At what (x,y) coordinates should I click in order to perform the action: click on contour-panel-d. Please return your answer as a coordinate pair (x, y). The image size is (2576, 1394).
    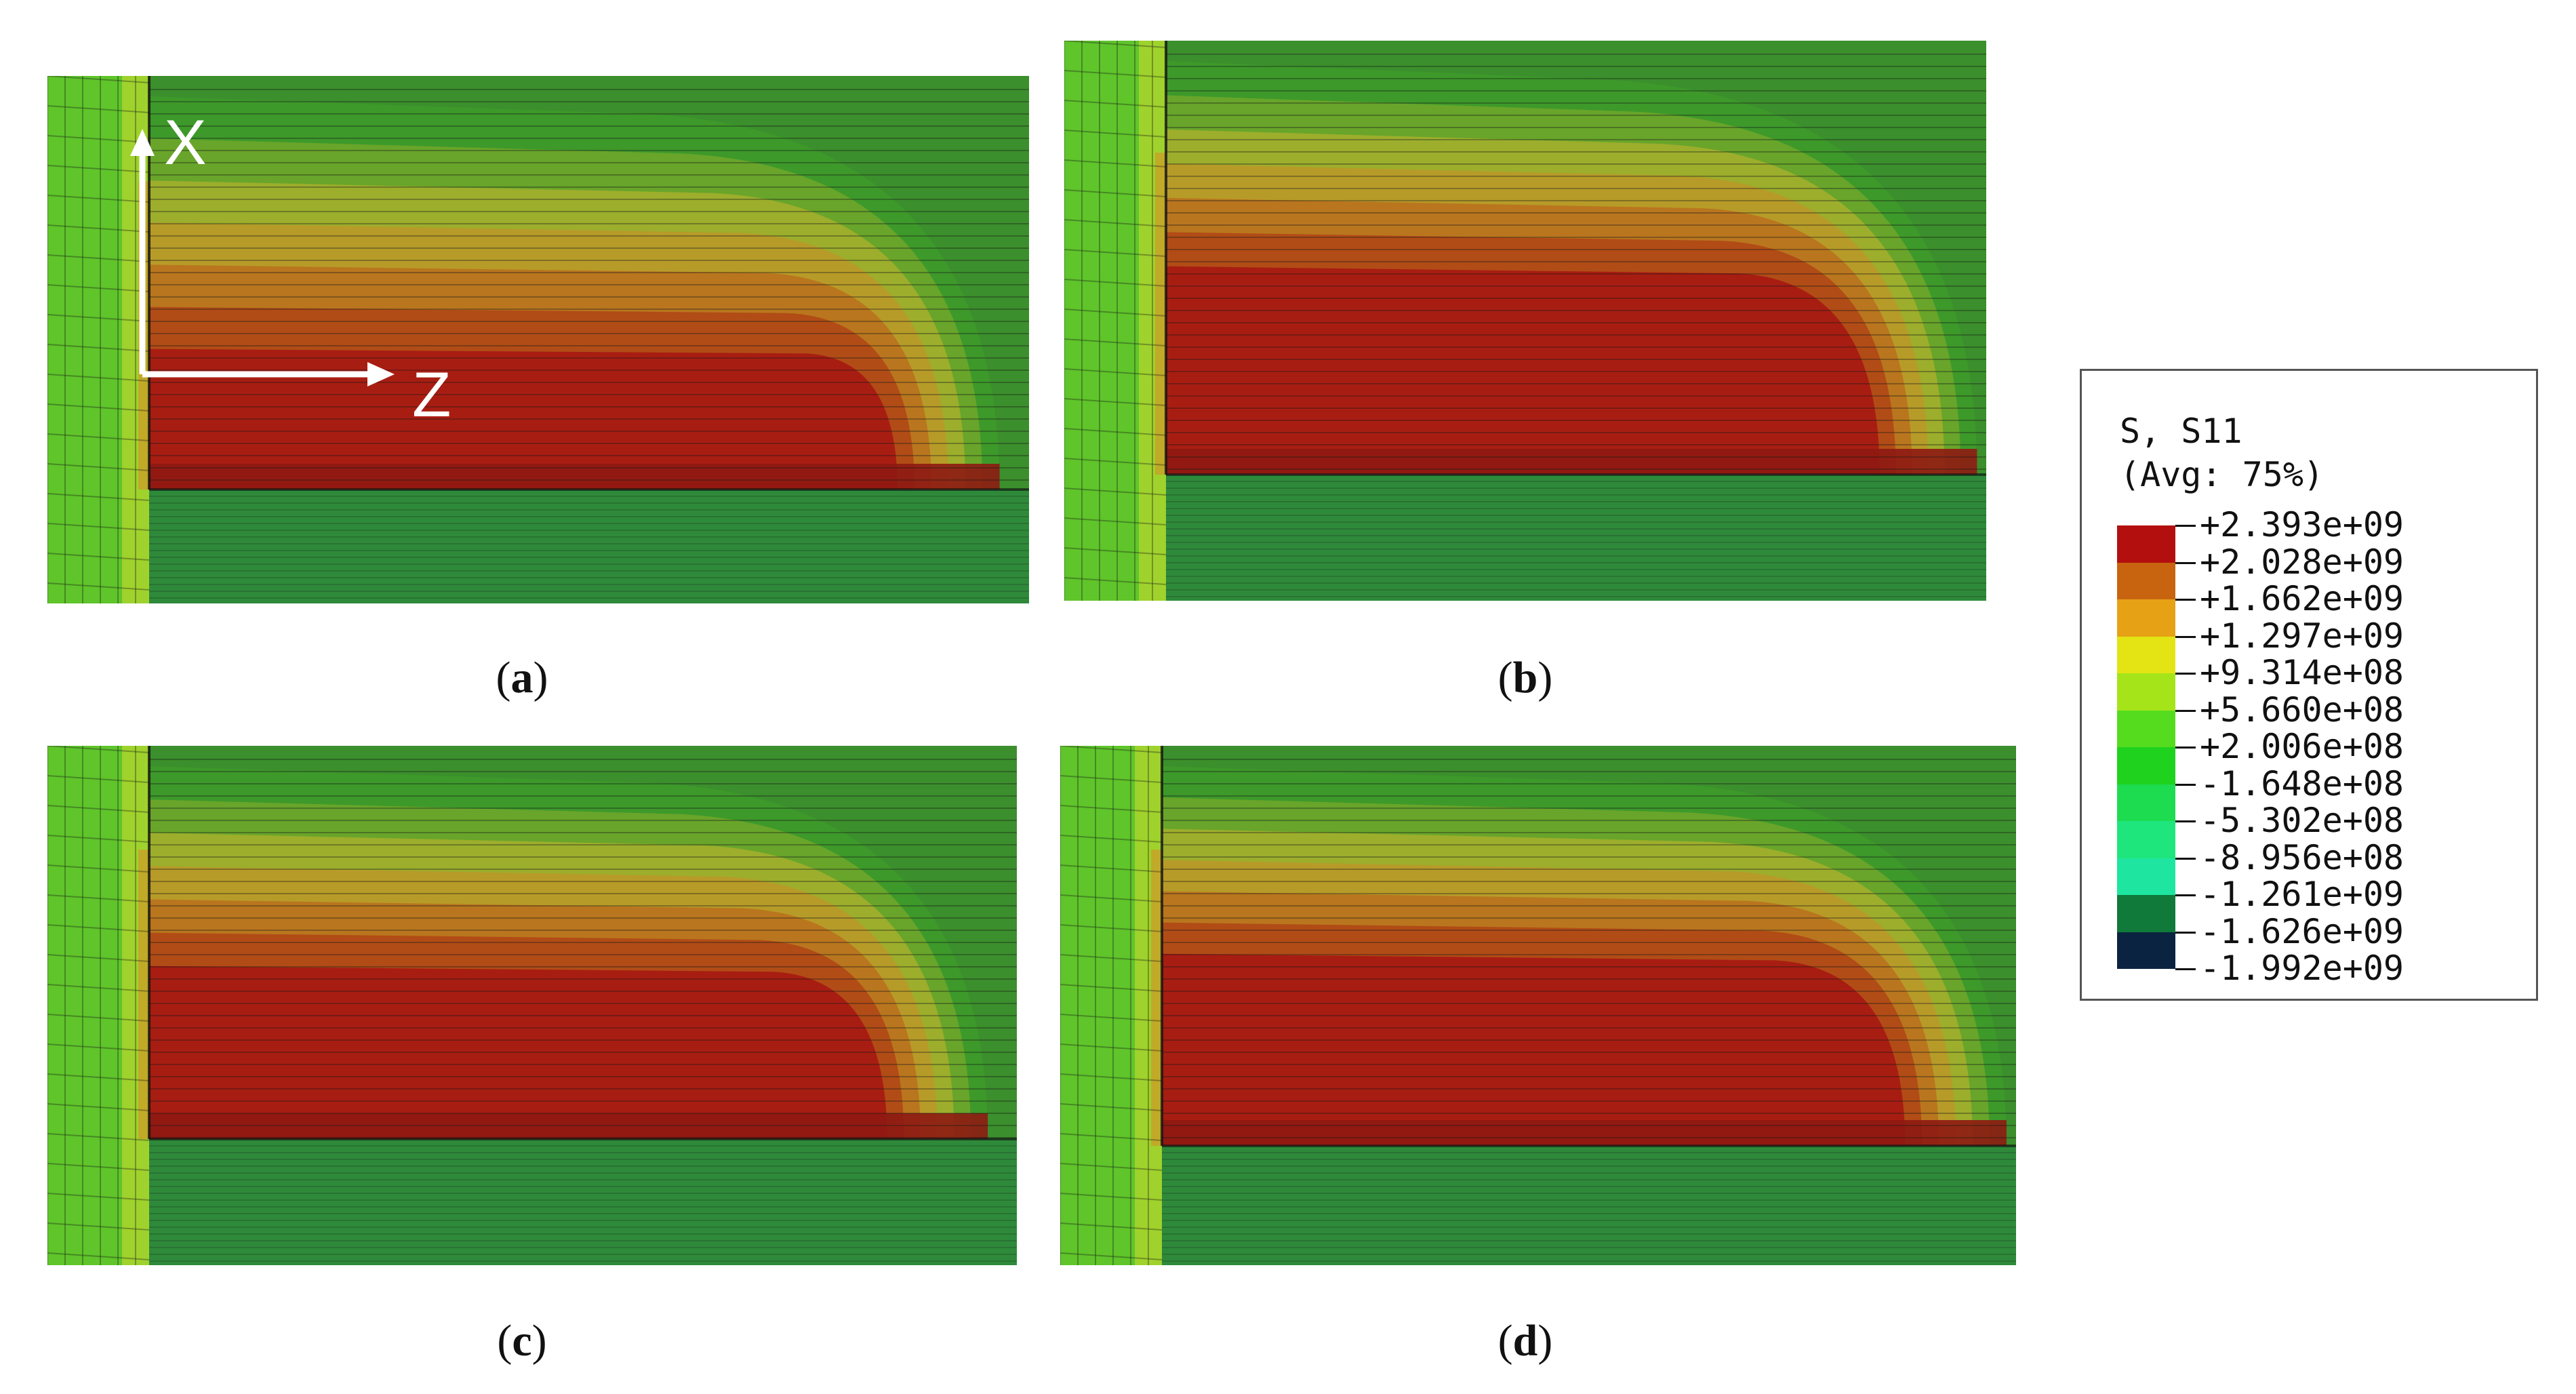
    Looking at the image, I should click on (1538, 1005).